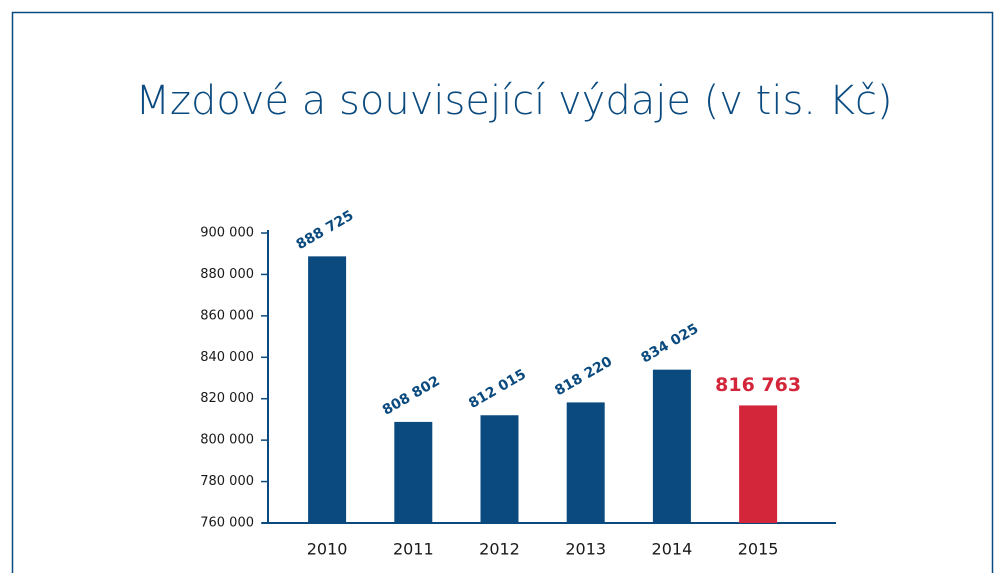  Describe the element at coordinates (413, 549) in the screenshot. I see `x-tick-label: 2011` at that location.